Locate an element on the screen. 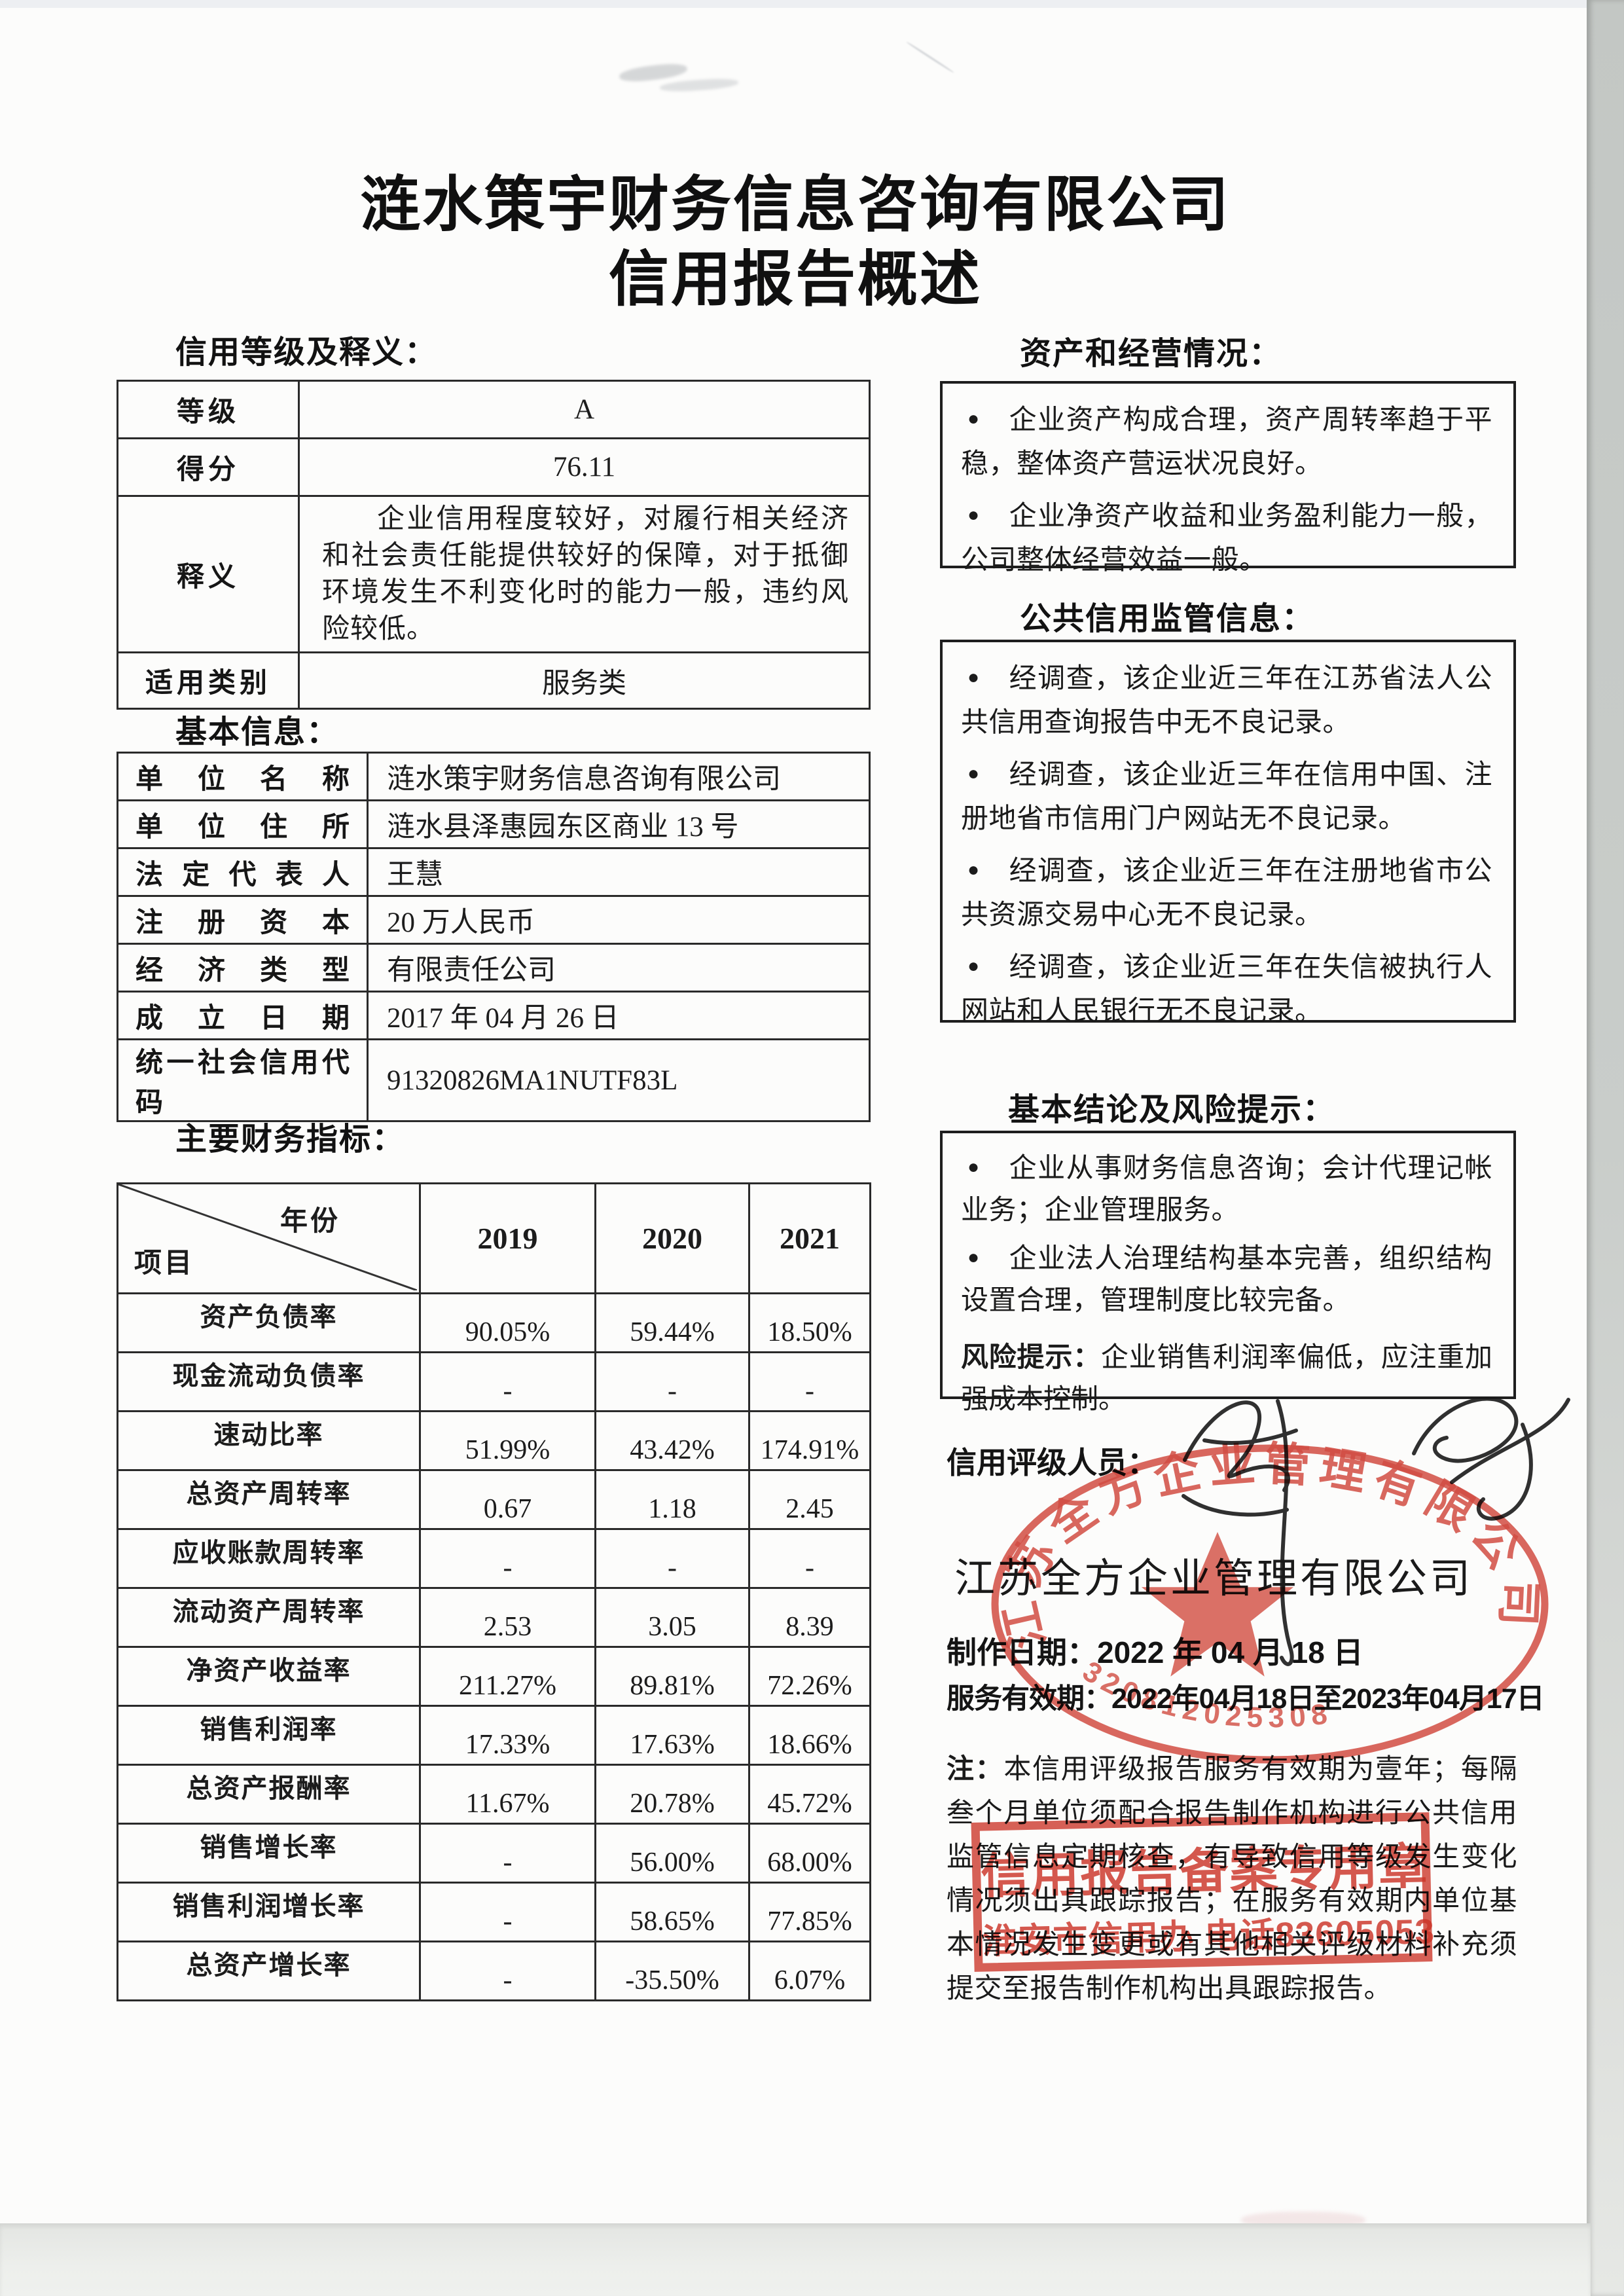 Image resolution: width=1624 pixels, height=2296 pixels. bullet-text: 企业净资产收益和业务盈利能力一般，公司整体经营效益一般。 is located at coordinates (1226, 538).